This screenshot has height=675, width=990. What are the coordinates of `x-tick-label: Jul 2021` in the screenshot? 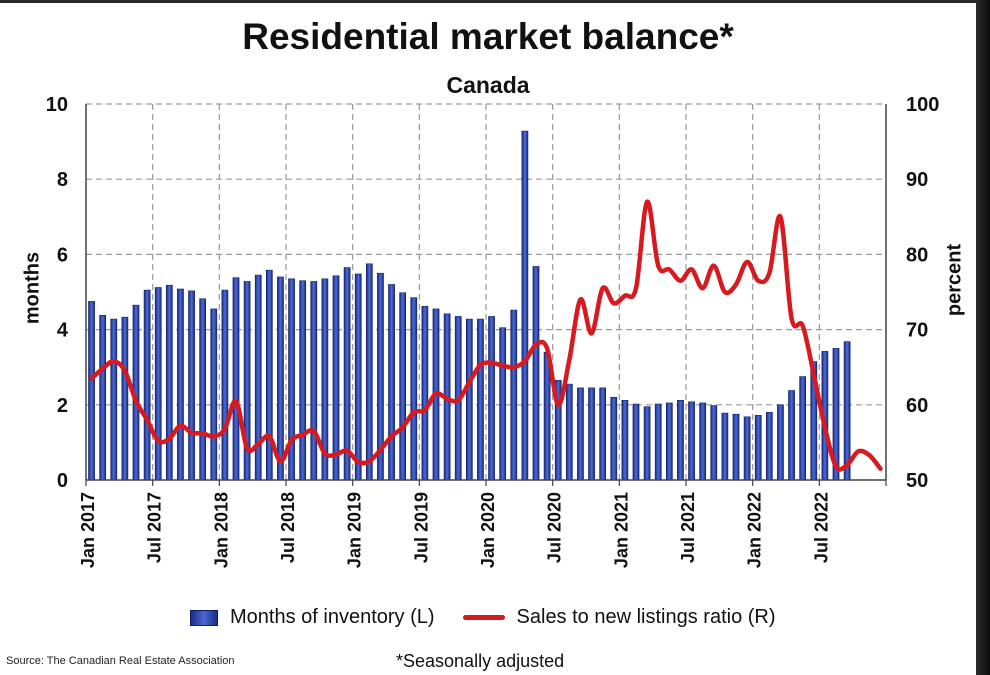 It's located at (688, 527).